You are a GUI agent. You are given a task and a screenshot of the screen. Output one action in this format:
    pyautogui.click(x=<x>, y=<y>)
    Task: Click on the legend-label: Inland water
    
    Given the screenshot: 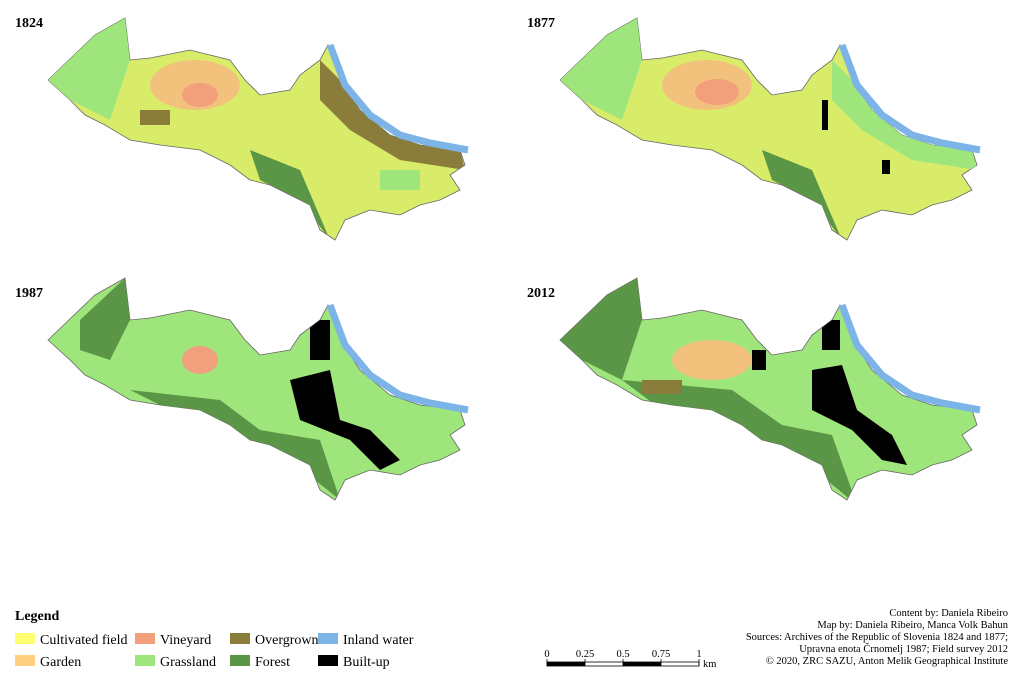 What is the action you would take?
    pyautogui.click(x=378, y=640)
    